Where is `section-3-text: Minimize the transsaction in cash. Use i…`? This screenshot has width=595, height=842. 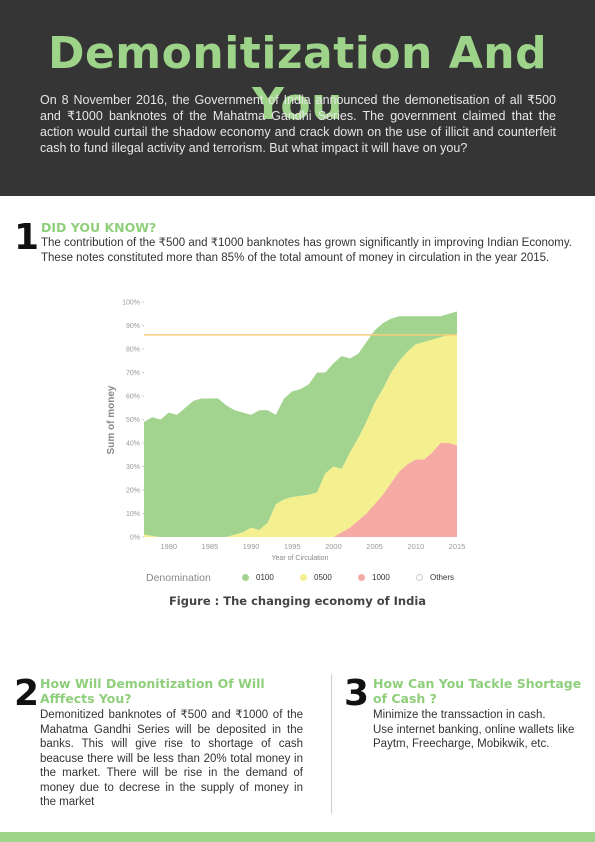 section-3-text: Minimize the transsaction in cash. Use i… is located at coordinates (474, 729).